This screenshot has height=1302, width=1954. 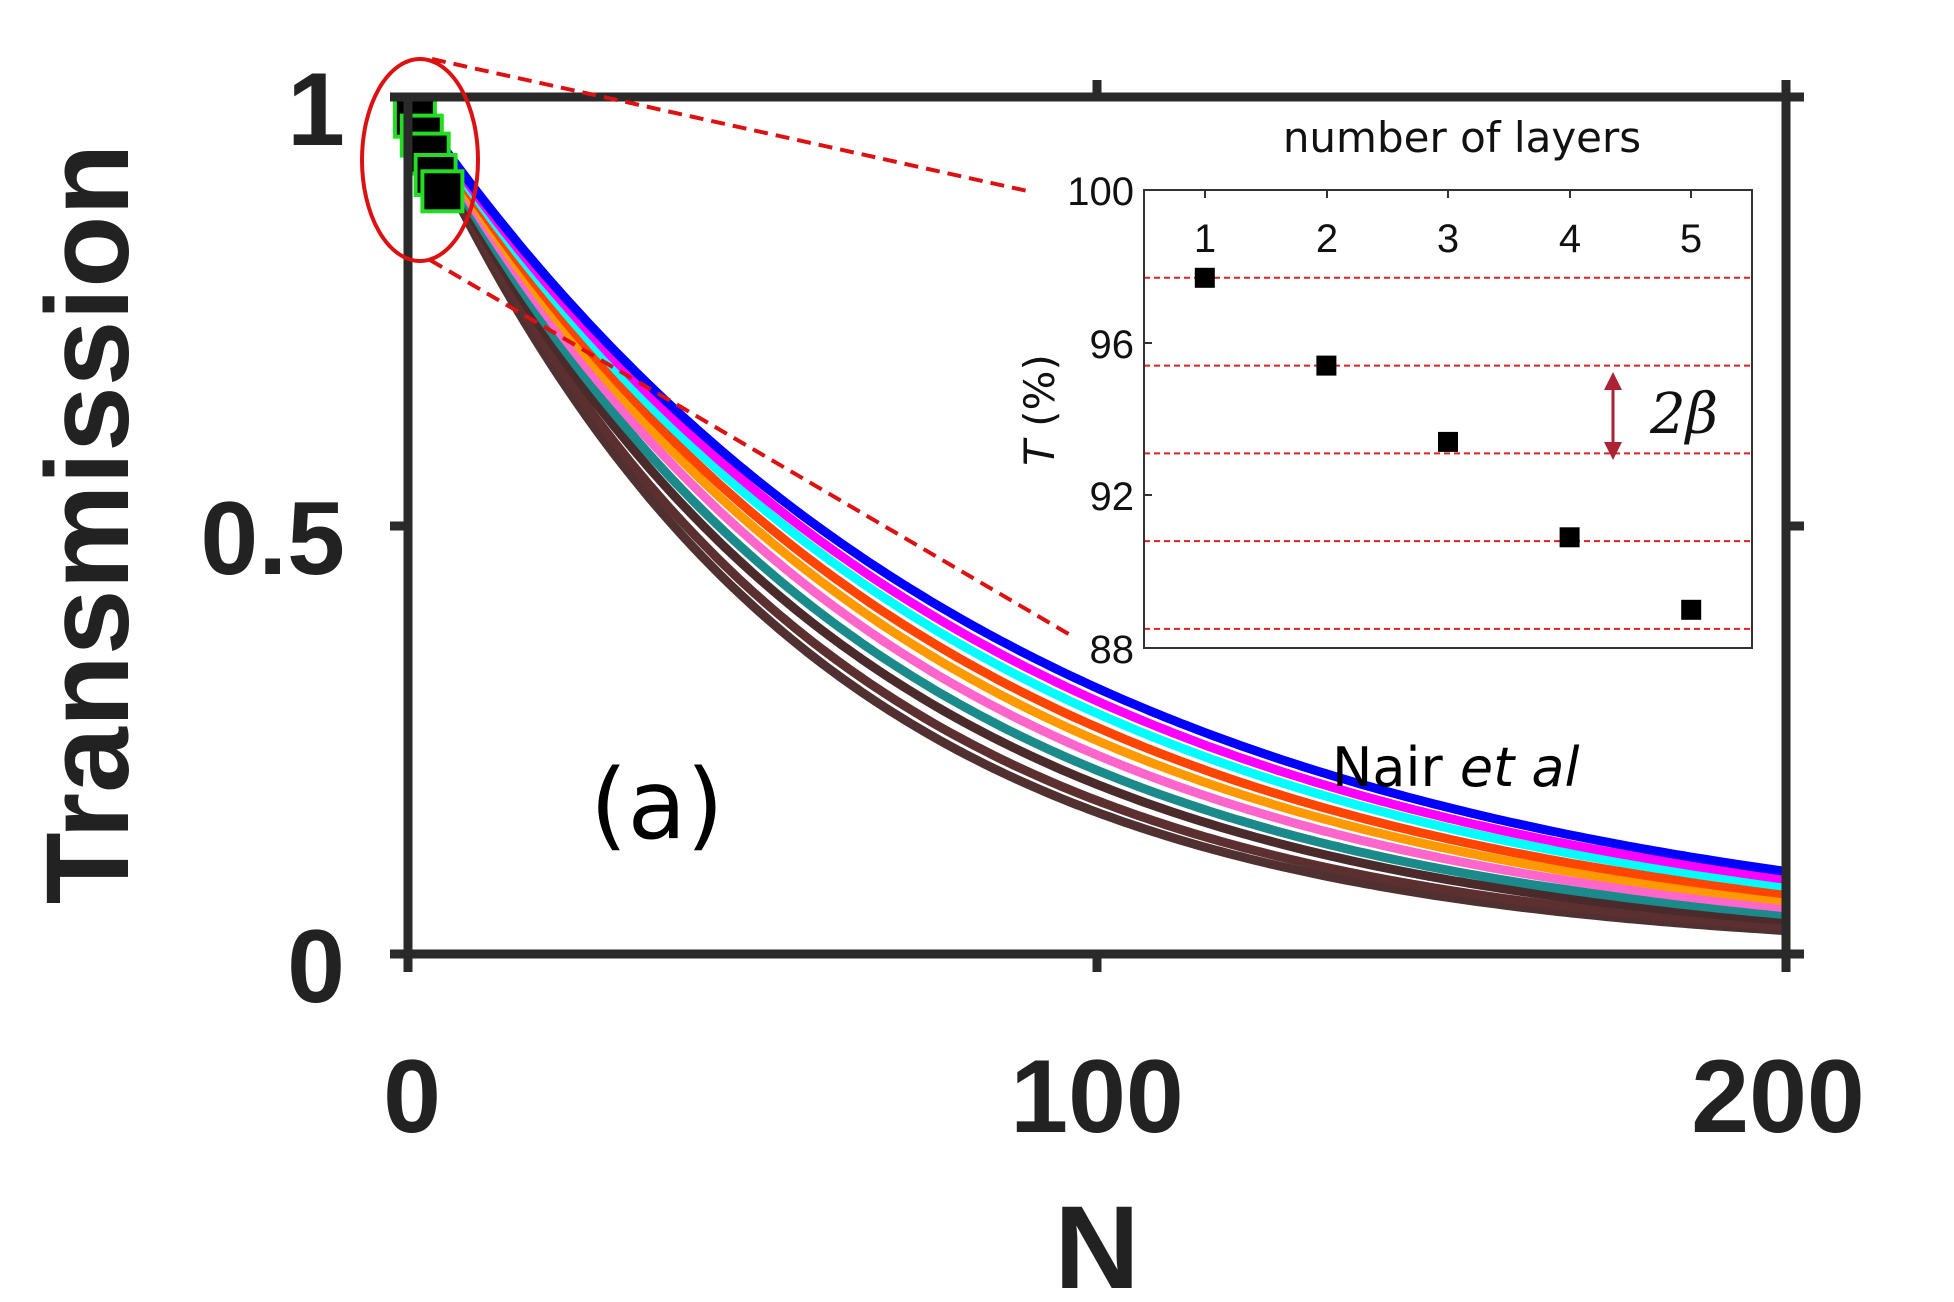 What do you see at coordinates (1097, 1097) in the screenshot?
I see `main-x-tick-label-100: 100` at bounding box center [1097, 1097].